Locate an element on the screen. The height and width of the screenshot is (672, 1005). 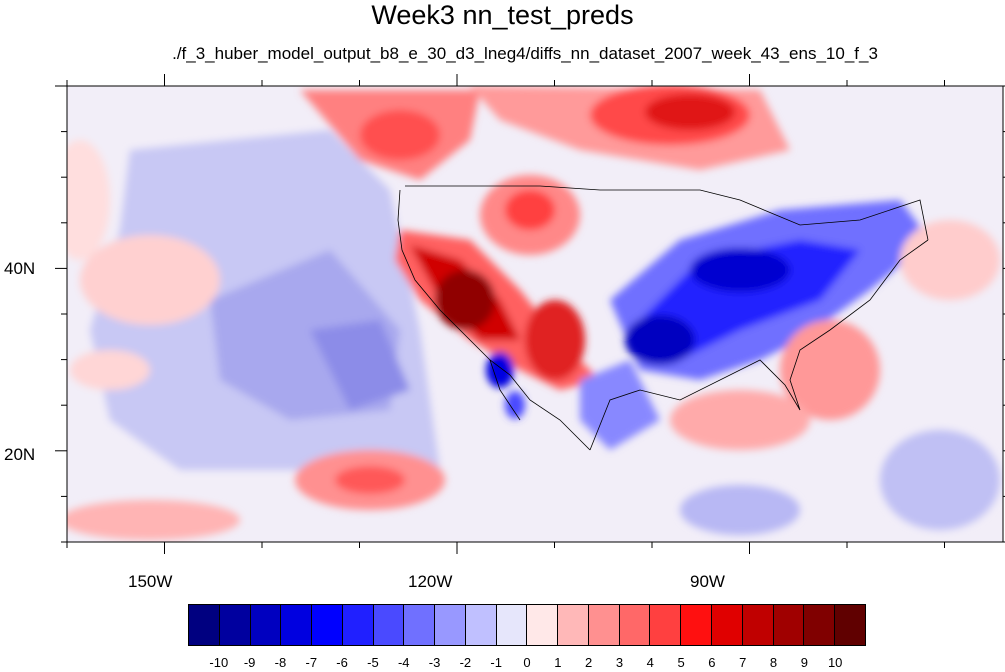
colorbar-label: 4 is located at coordinates (650, 662).